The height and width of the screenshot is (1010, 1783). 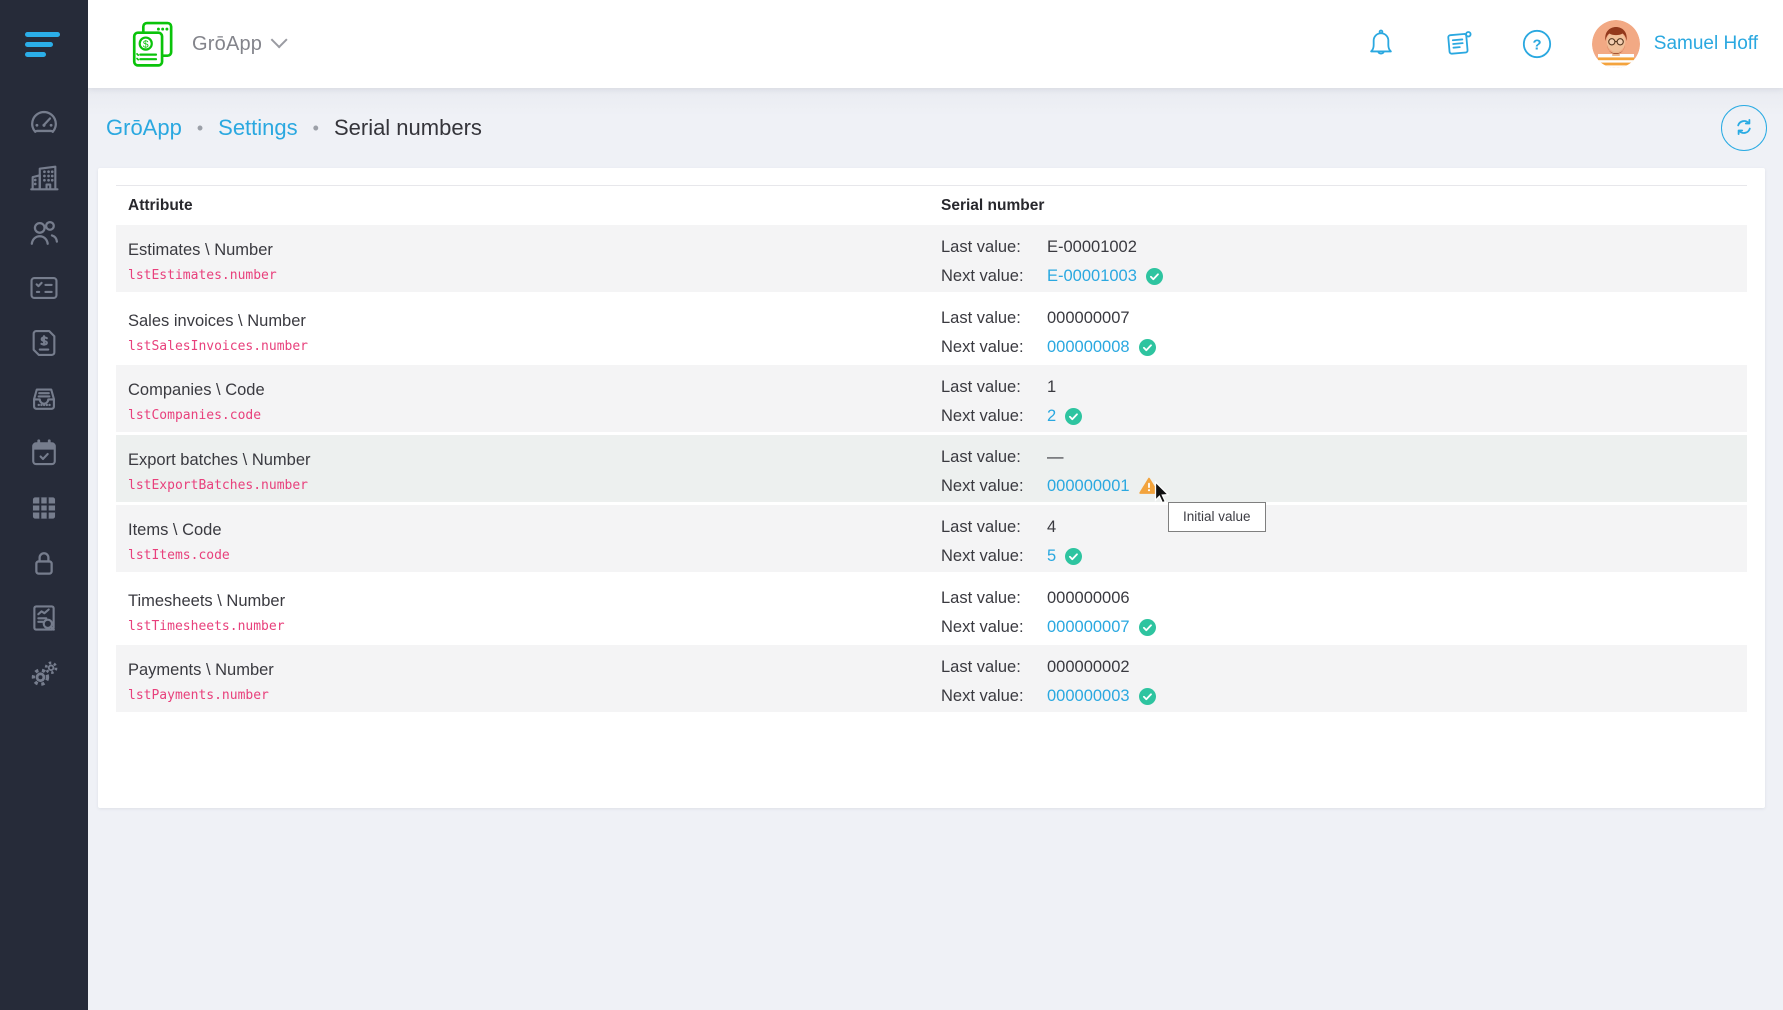 What do you see at coordinates (1705, 43) in the screenshot?
I see `user-name: Samuel Hoff` at bounding box center [1705, 43].